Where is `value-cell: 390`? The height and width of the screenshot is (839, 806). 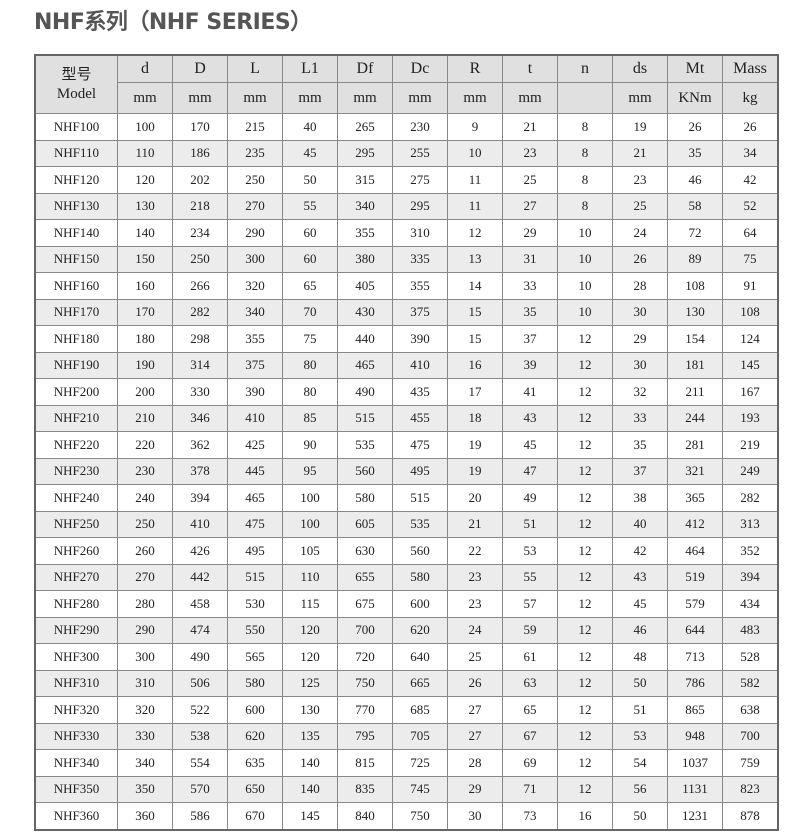 value-cell: 390 is located at coordinates (255, 392).